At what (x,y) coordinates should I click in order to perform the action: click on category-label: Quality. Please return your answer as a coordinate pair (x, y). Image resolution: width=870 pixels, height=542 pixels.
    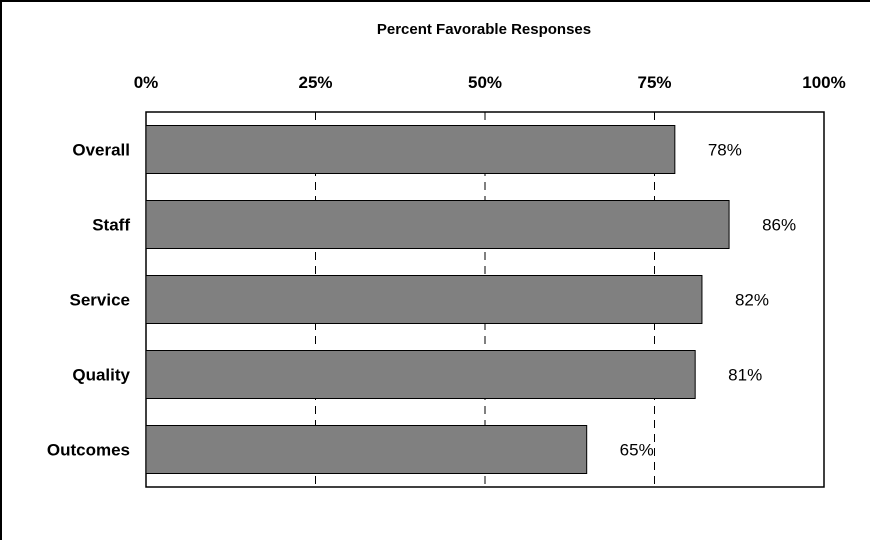
    Looking at the image, I should click on (101, 375).